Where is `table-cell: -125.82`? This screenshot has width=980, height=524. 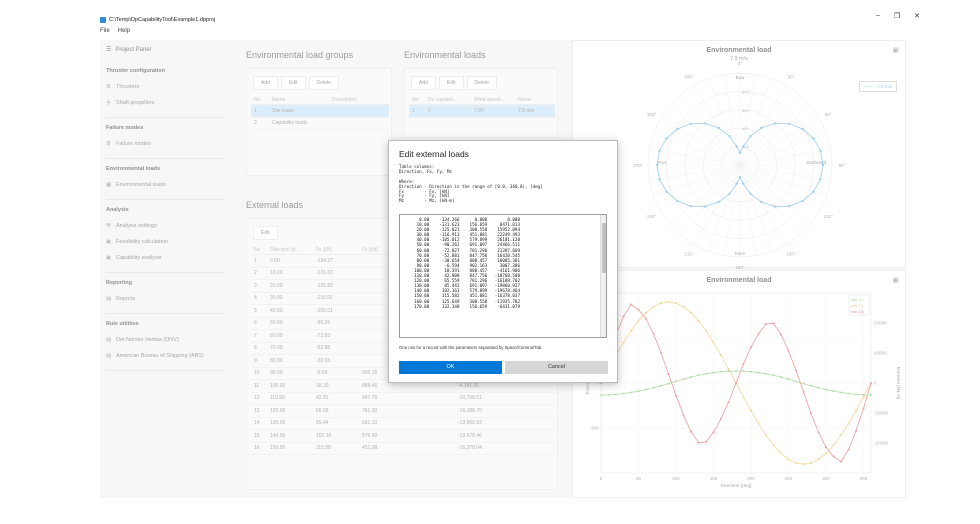 table-cell: -125.82 is located at coordinates (324, 285).